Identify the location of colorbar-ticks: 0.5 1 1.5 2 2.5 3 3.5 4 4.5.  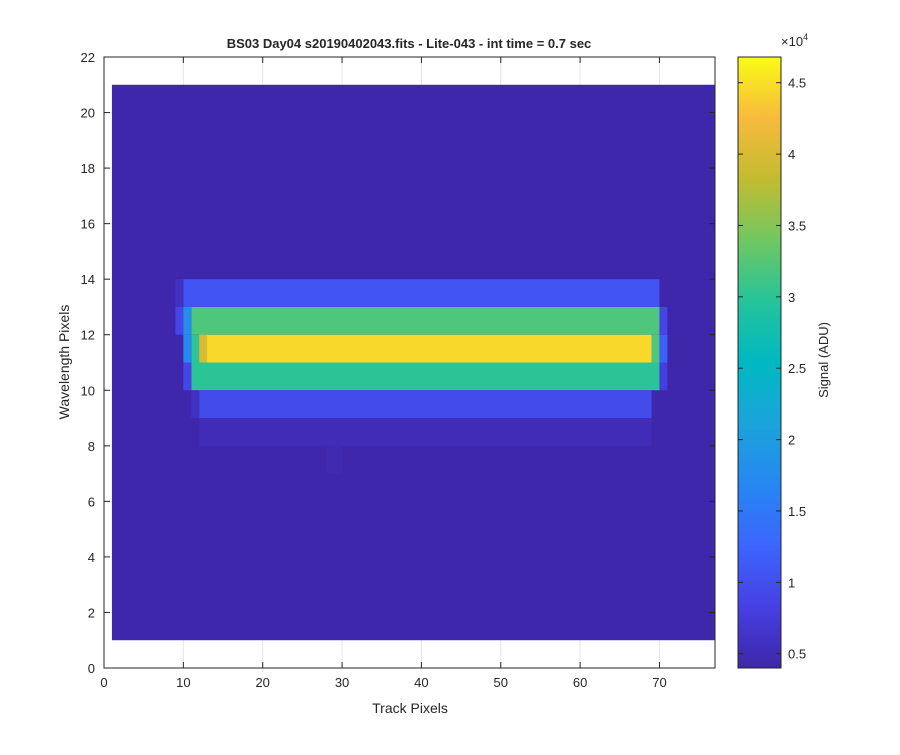
(772, 369).